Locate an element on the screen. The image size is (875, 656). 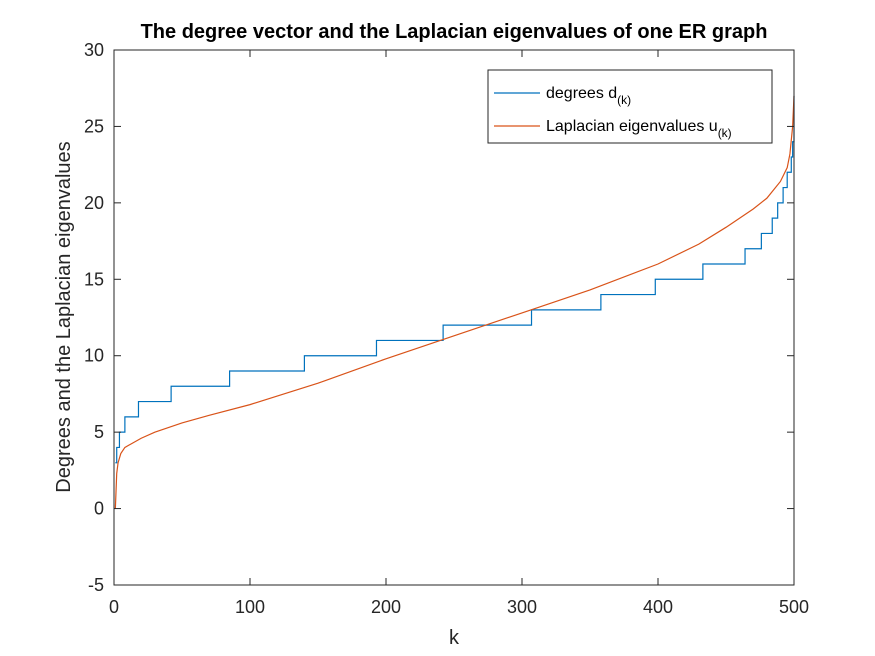
x-tick-label: 400 is located at coordinates (658, 607).